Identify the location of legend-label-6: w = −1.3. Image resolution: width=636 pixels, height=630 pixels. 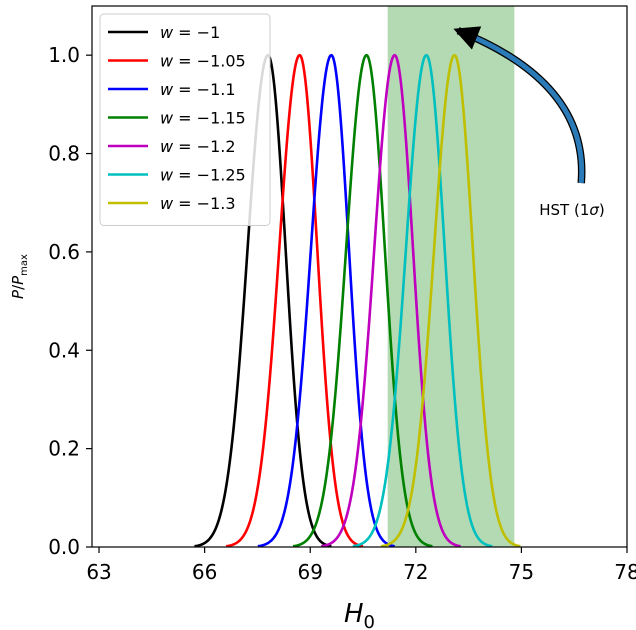
(198, 203).